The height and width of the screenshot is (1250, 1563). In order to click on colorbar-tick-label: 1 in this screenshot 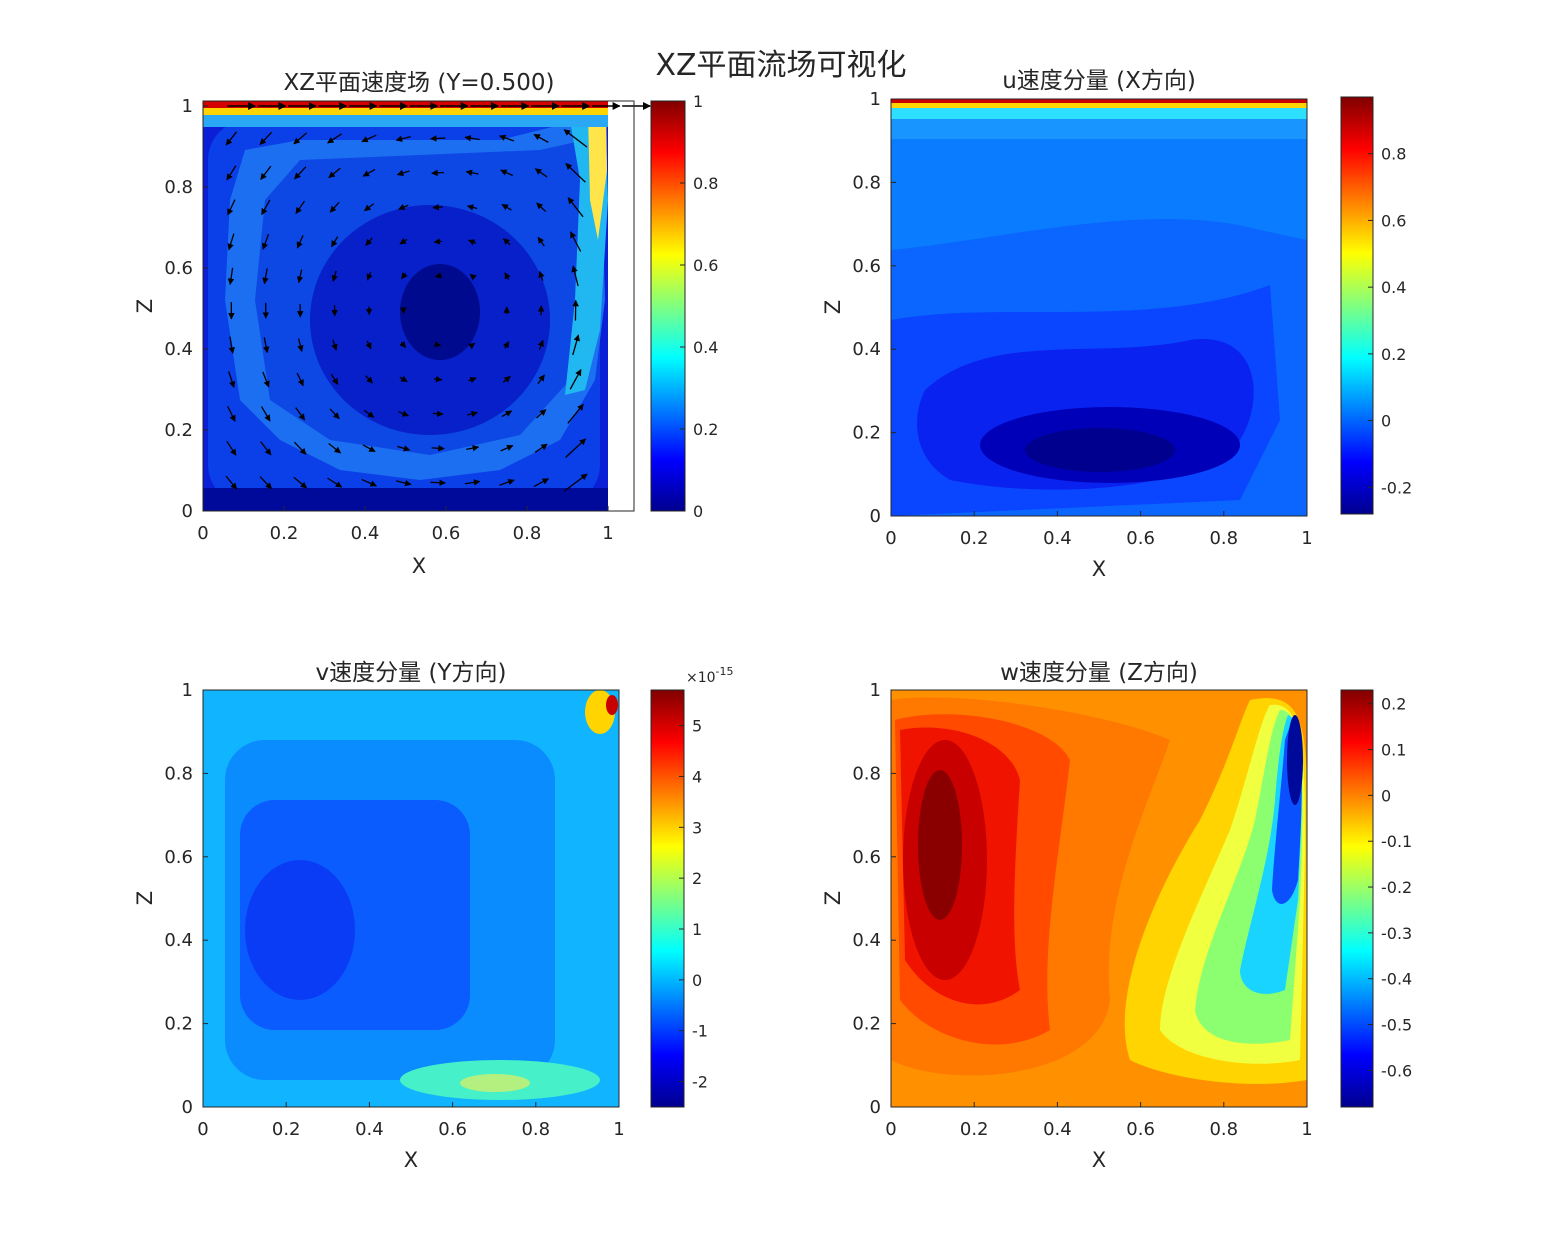, I will do `click(698, 101)`.